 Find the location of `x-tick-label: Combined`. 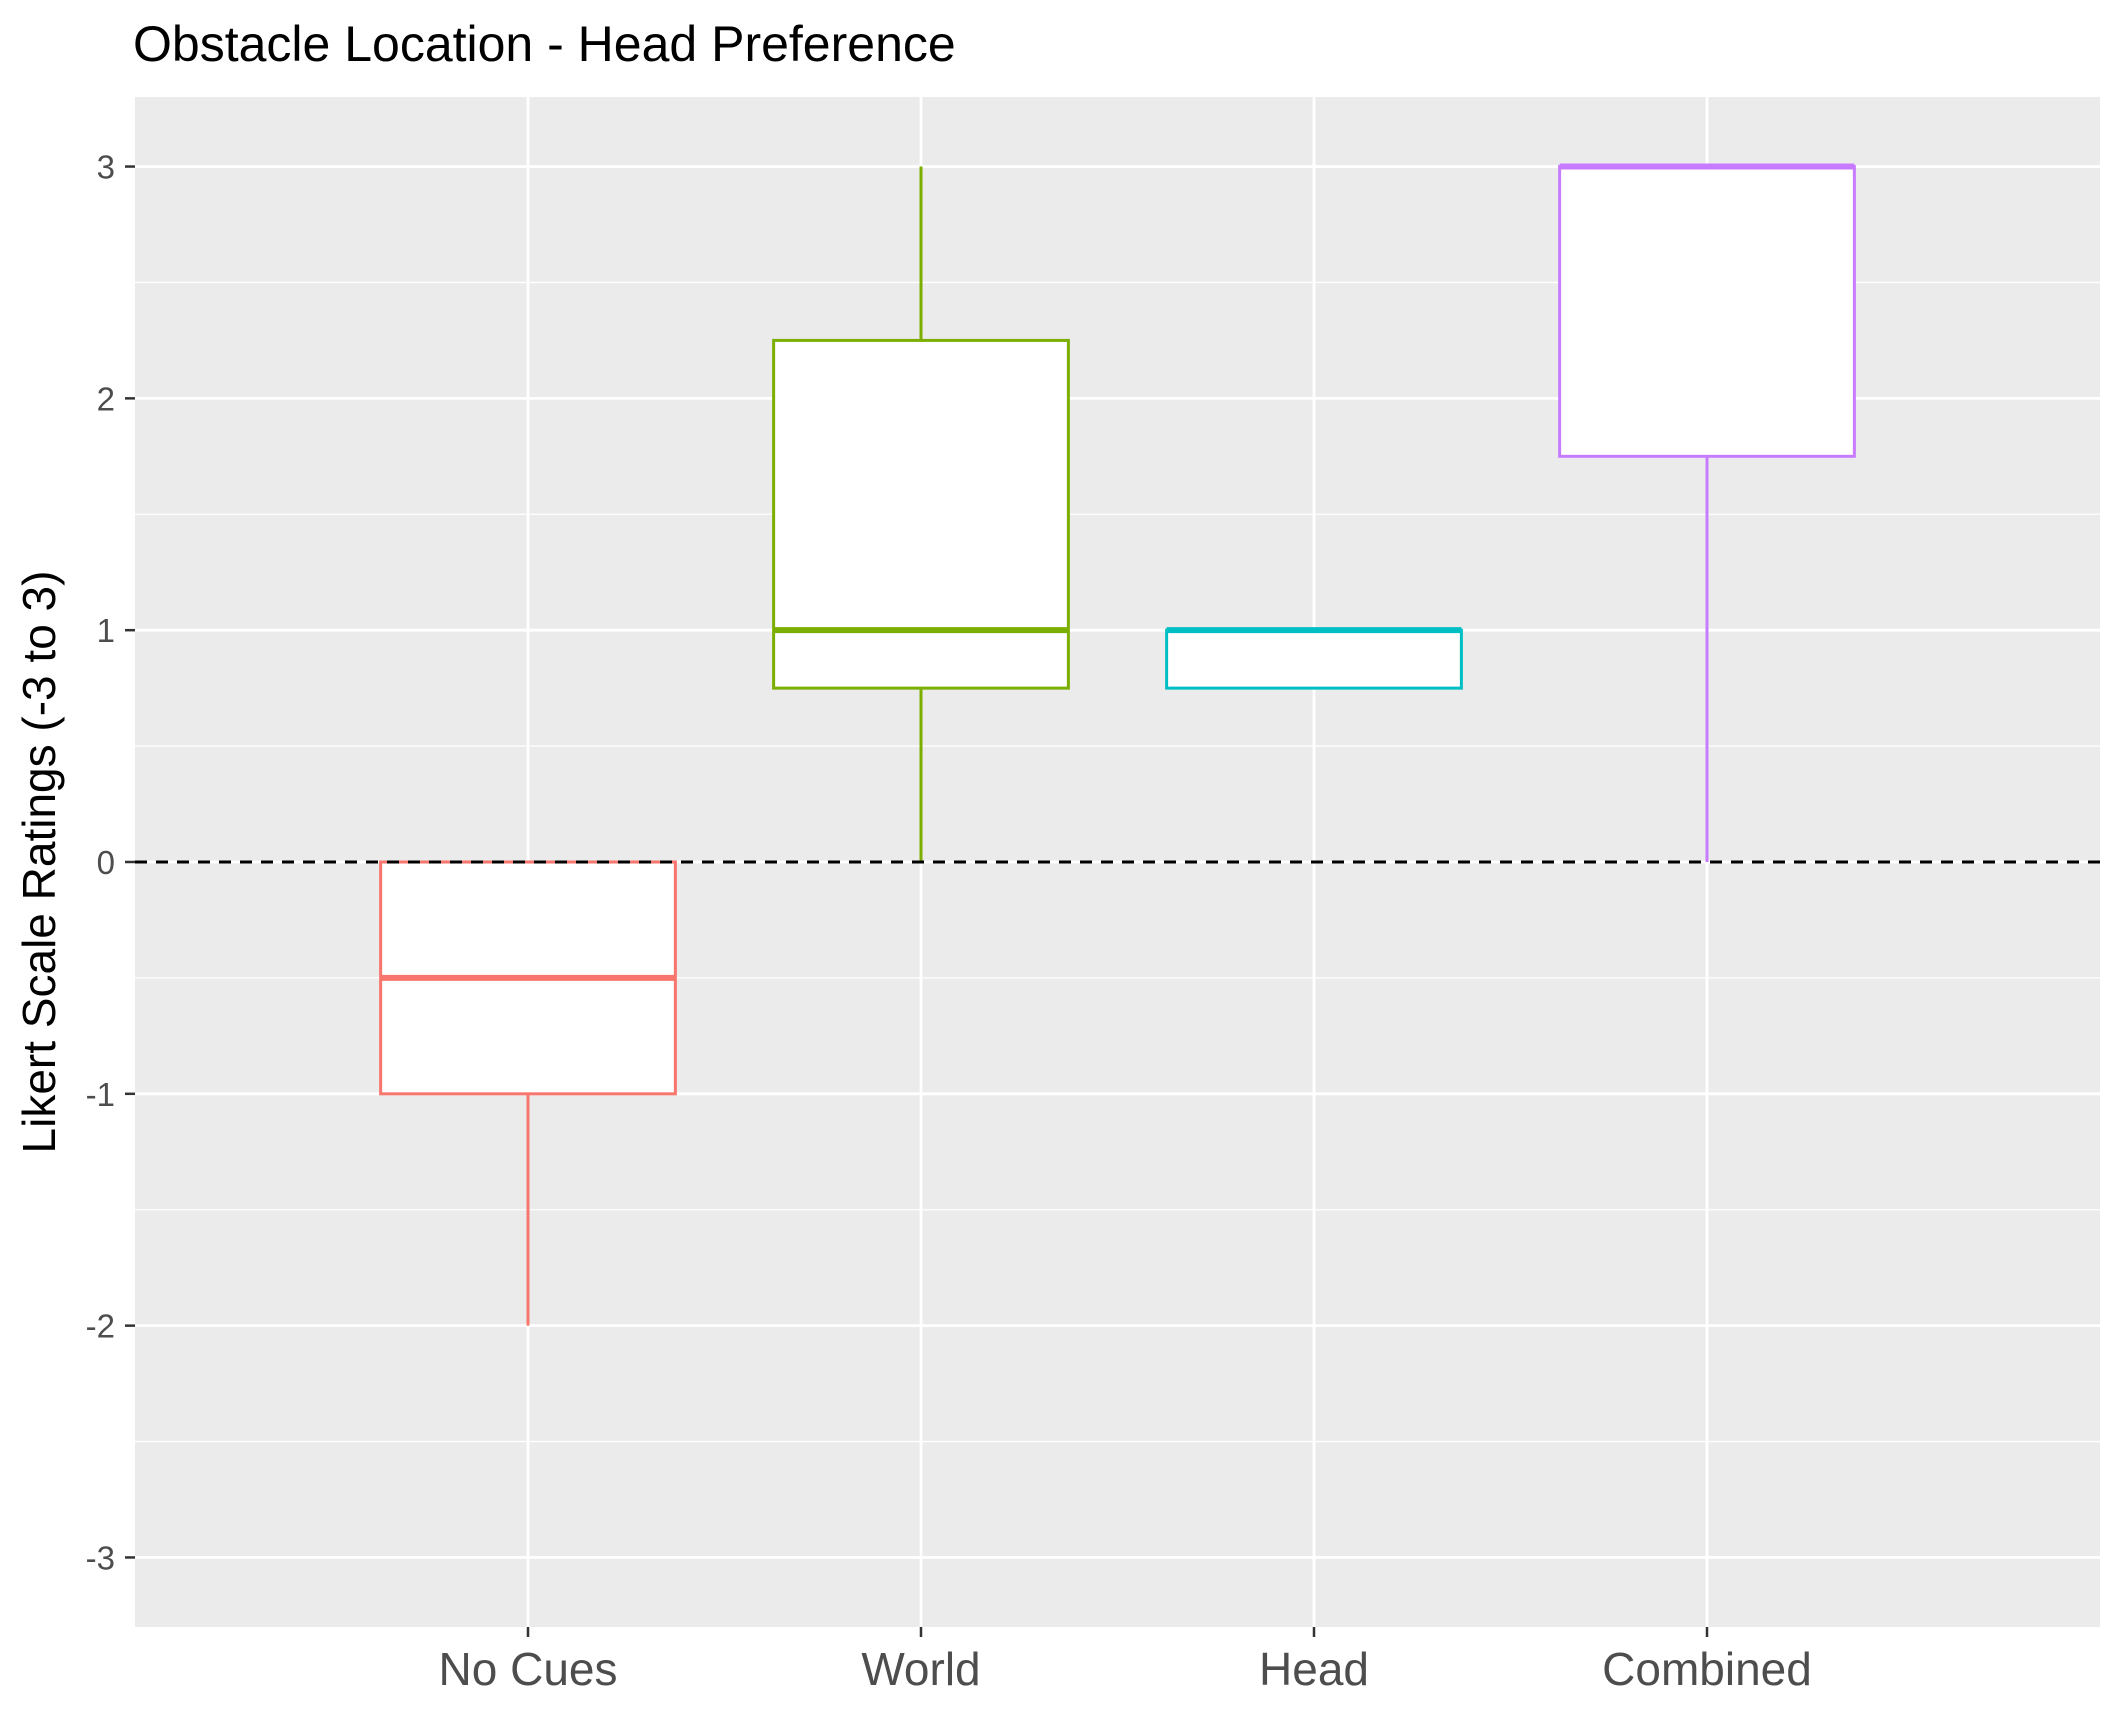

x-tick-label: Combined is located at coordinates (1707, 1669).